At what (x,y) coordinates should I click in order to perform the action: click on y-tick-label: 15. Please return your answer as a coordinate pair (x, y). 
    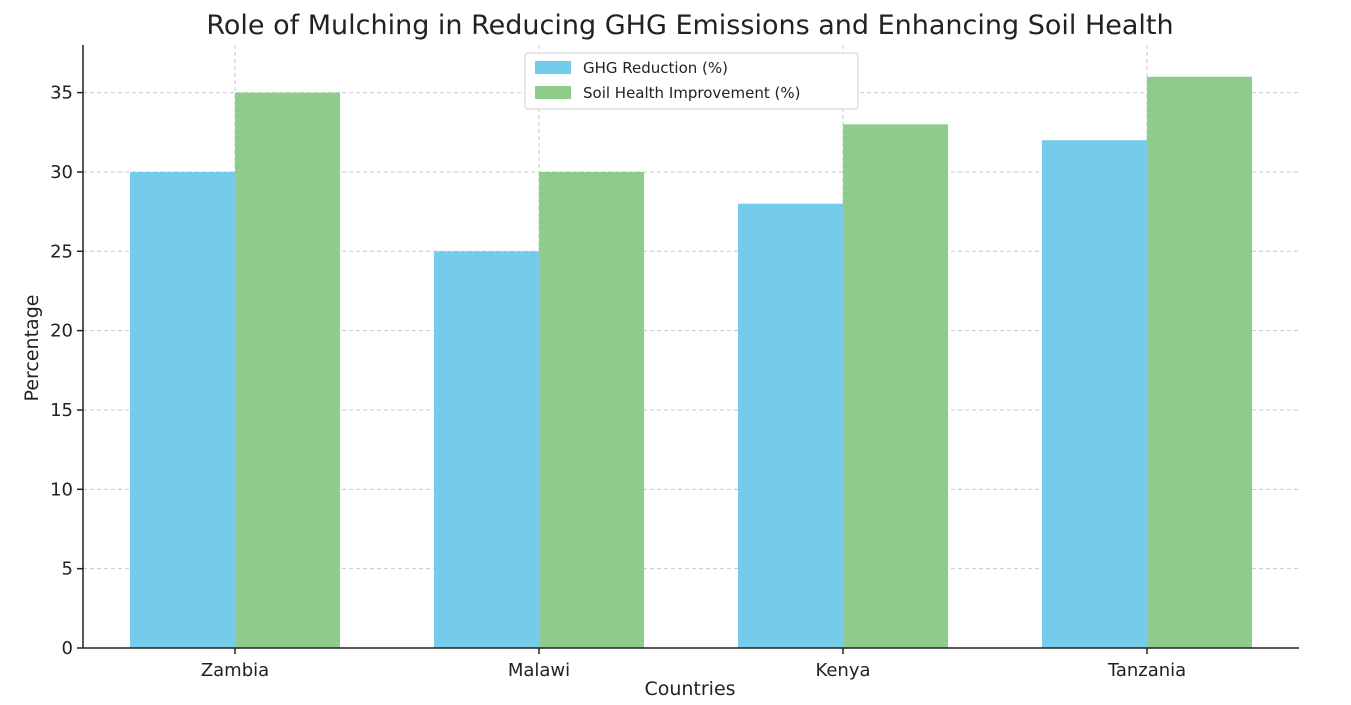
    Looking at the image, I should click on (61, 410).